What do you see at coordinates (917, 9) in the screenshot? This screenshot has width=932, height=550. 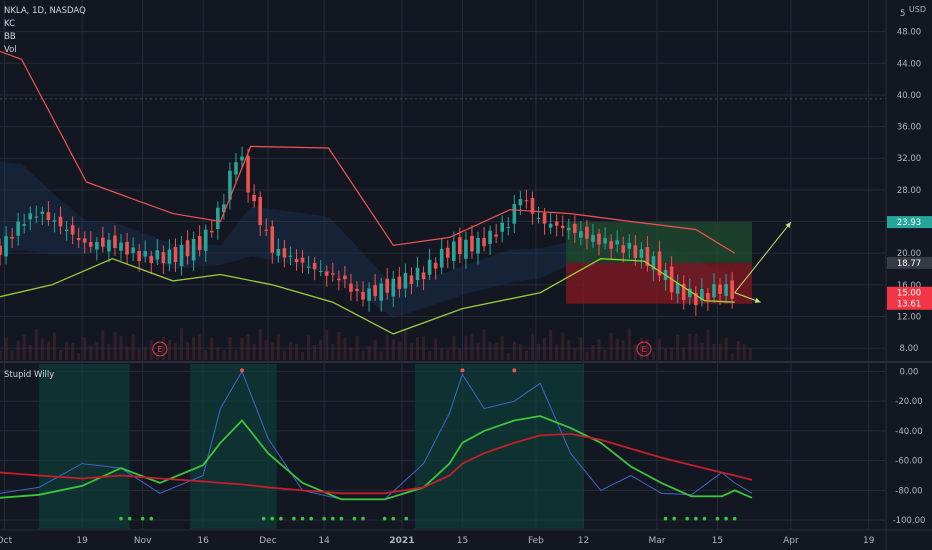 I see `currency-label: USD` at bounding box center [917, 9].